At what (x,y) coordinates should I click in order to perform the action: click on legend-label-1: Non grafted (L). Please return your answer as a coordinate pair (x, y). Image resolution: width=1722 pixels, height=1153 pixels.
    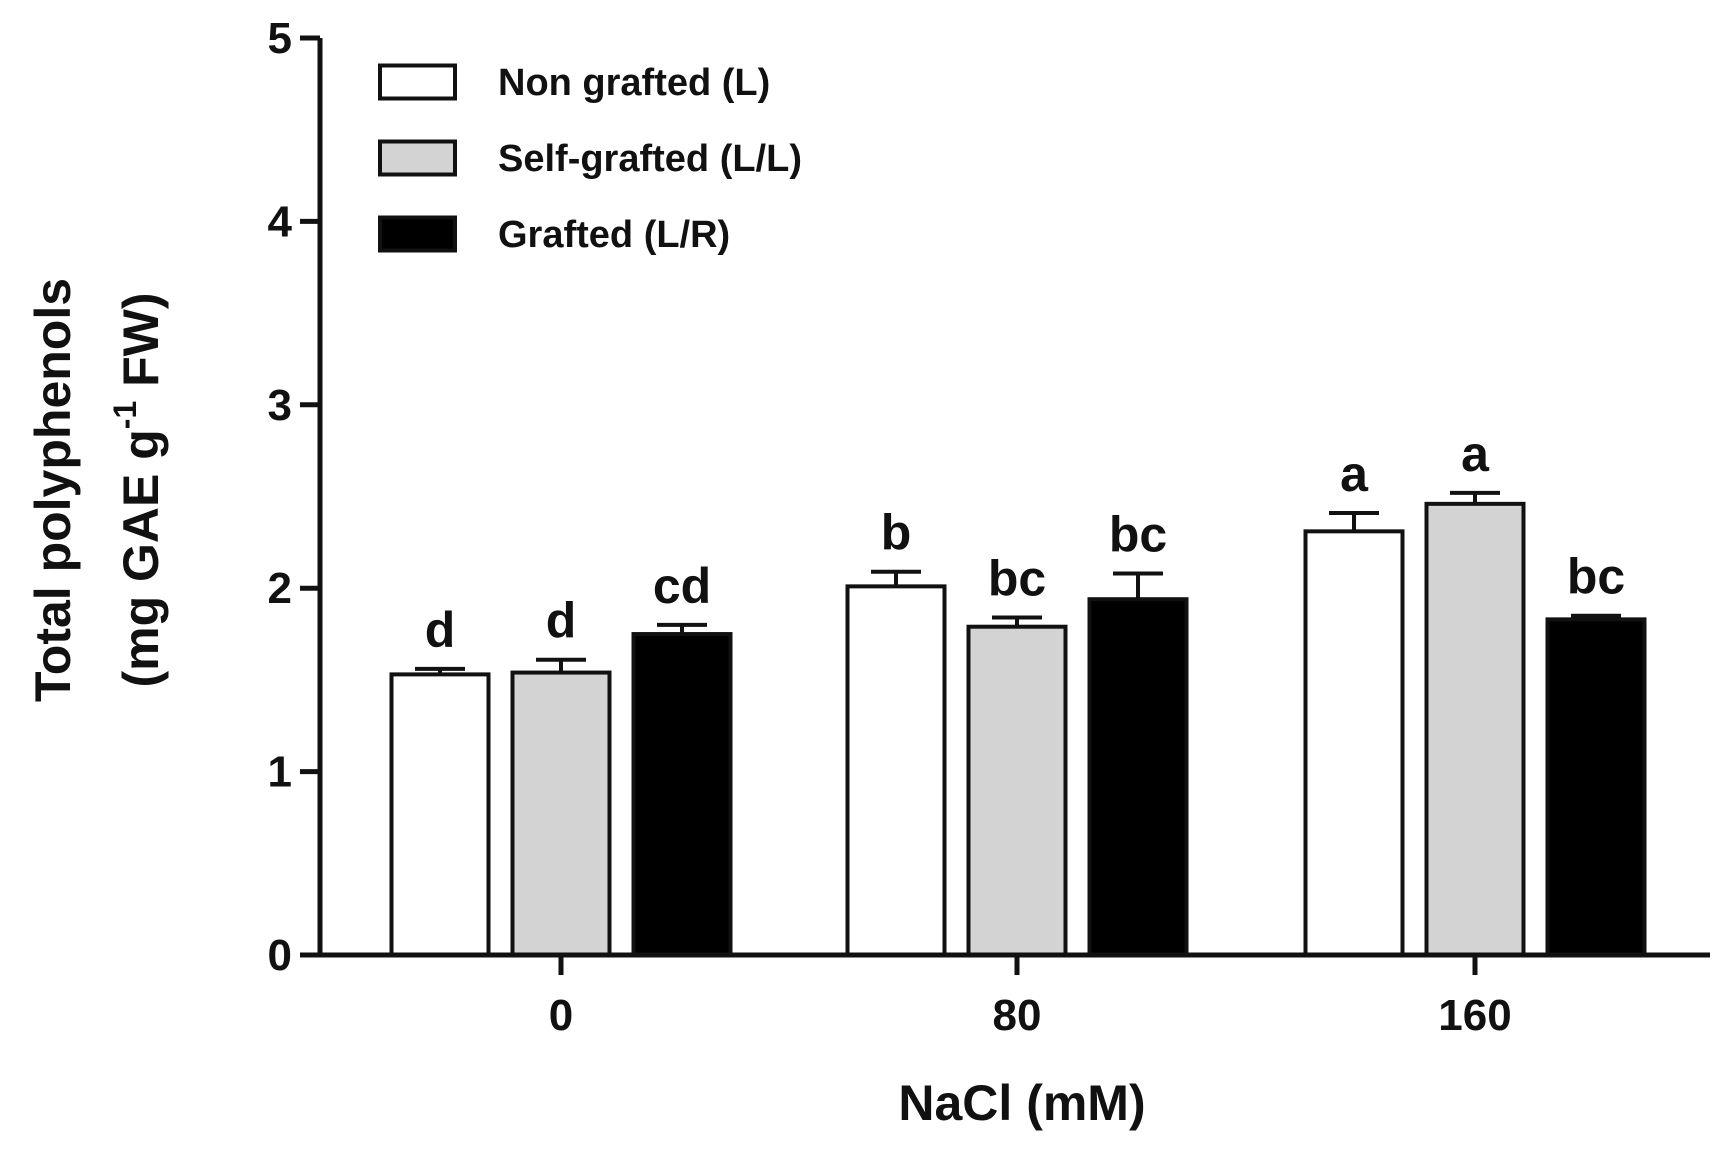
    Looking at the image, I should click on (634, 83).